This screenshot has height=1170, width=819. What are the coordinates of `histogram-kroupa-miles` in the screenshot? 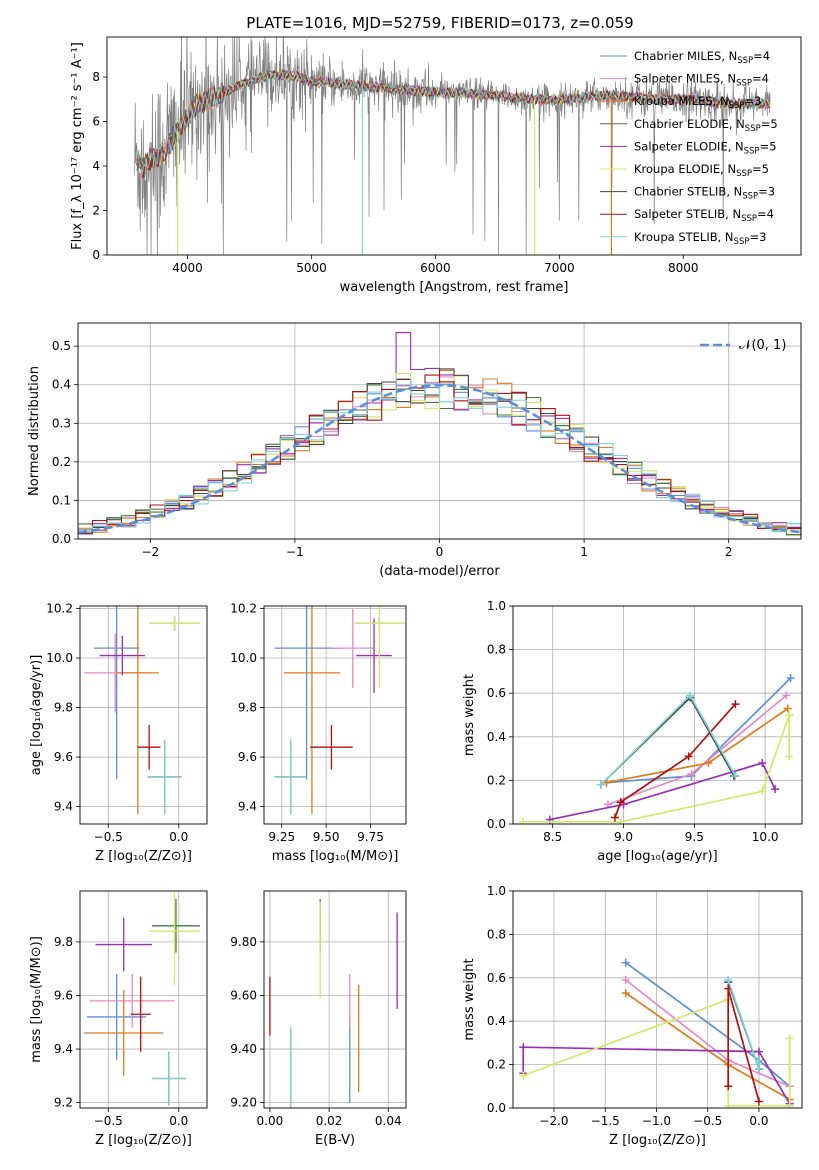 It's located at (439, 452).